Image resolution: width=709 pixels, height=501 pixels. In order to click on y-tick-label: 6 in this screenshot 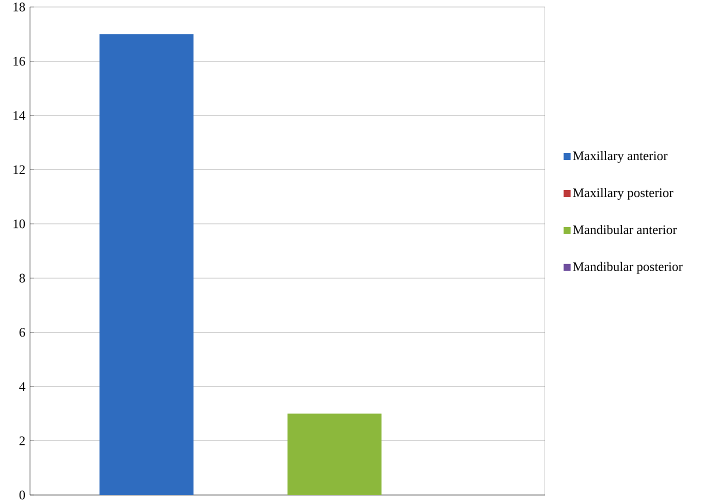, I will do `click(23, 332)`.